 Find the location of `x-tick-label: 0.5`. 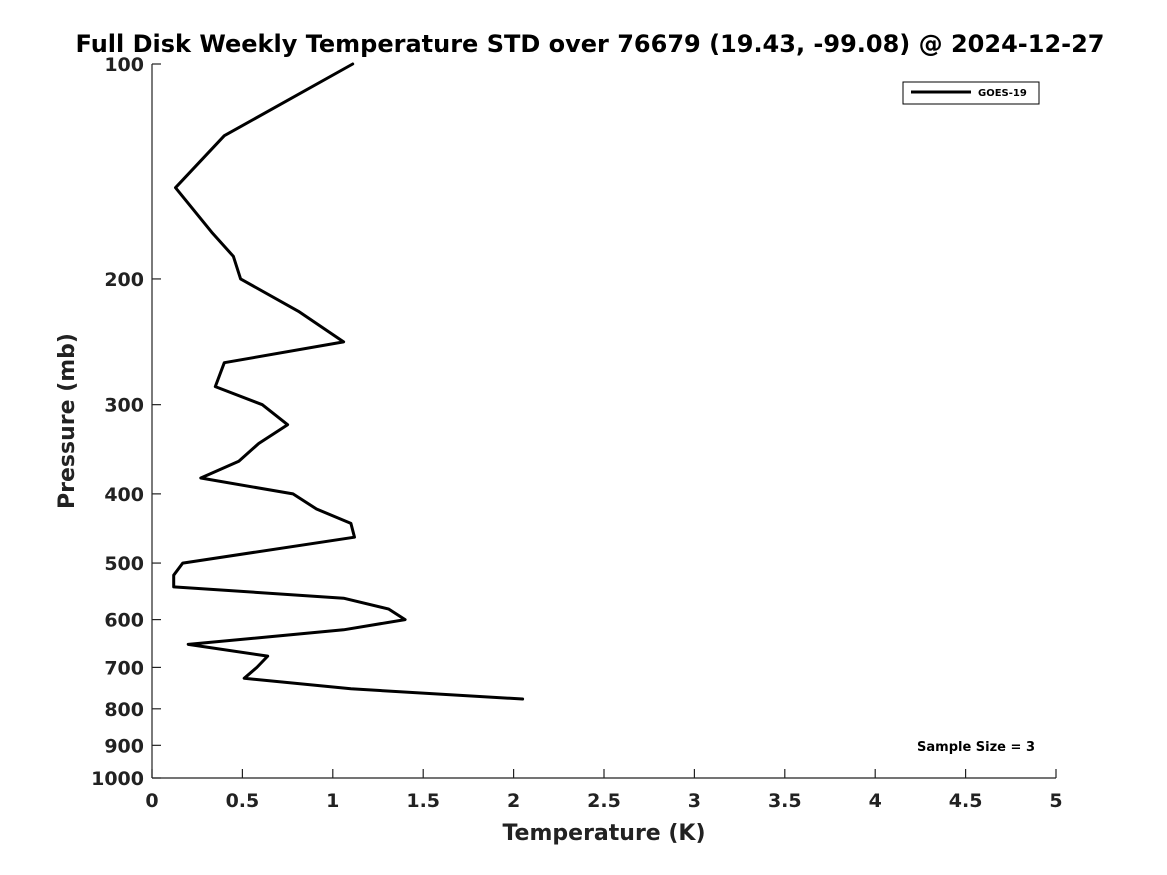

x-tick-label: 0.5 is located at coordinates (243, 801).